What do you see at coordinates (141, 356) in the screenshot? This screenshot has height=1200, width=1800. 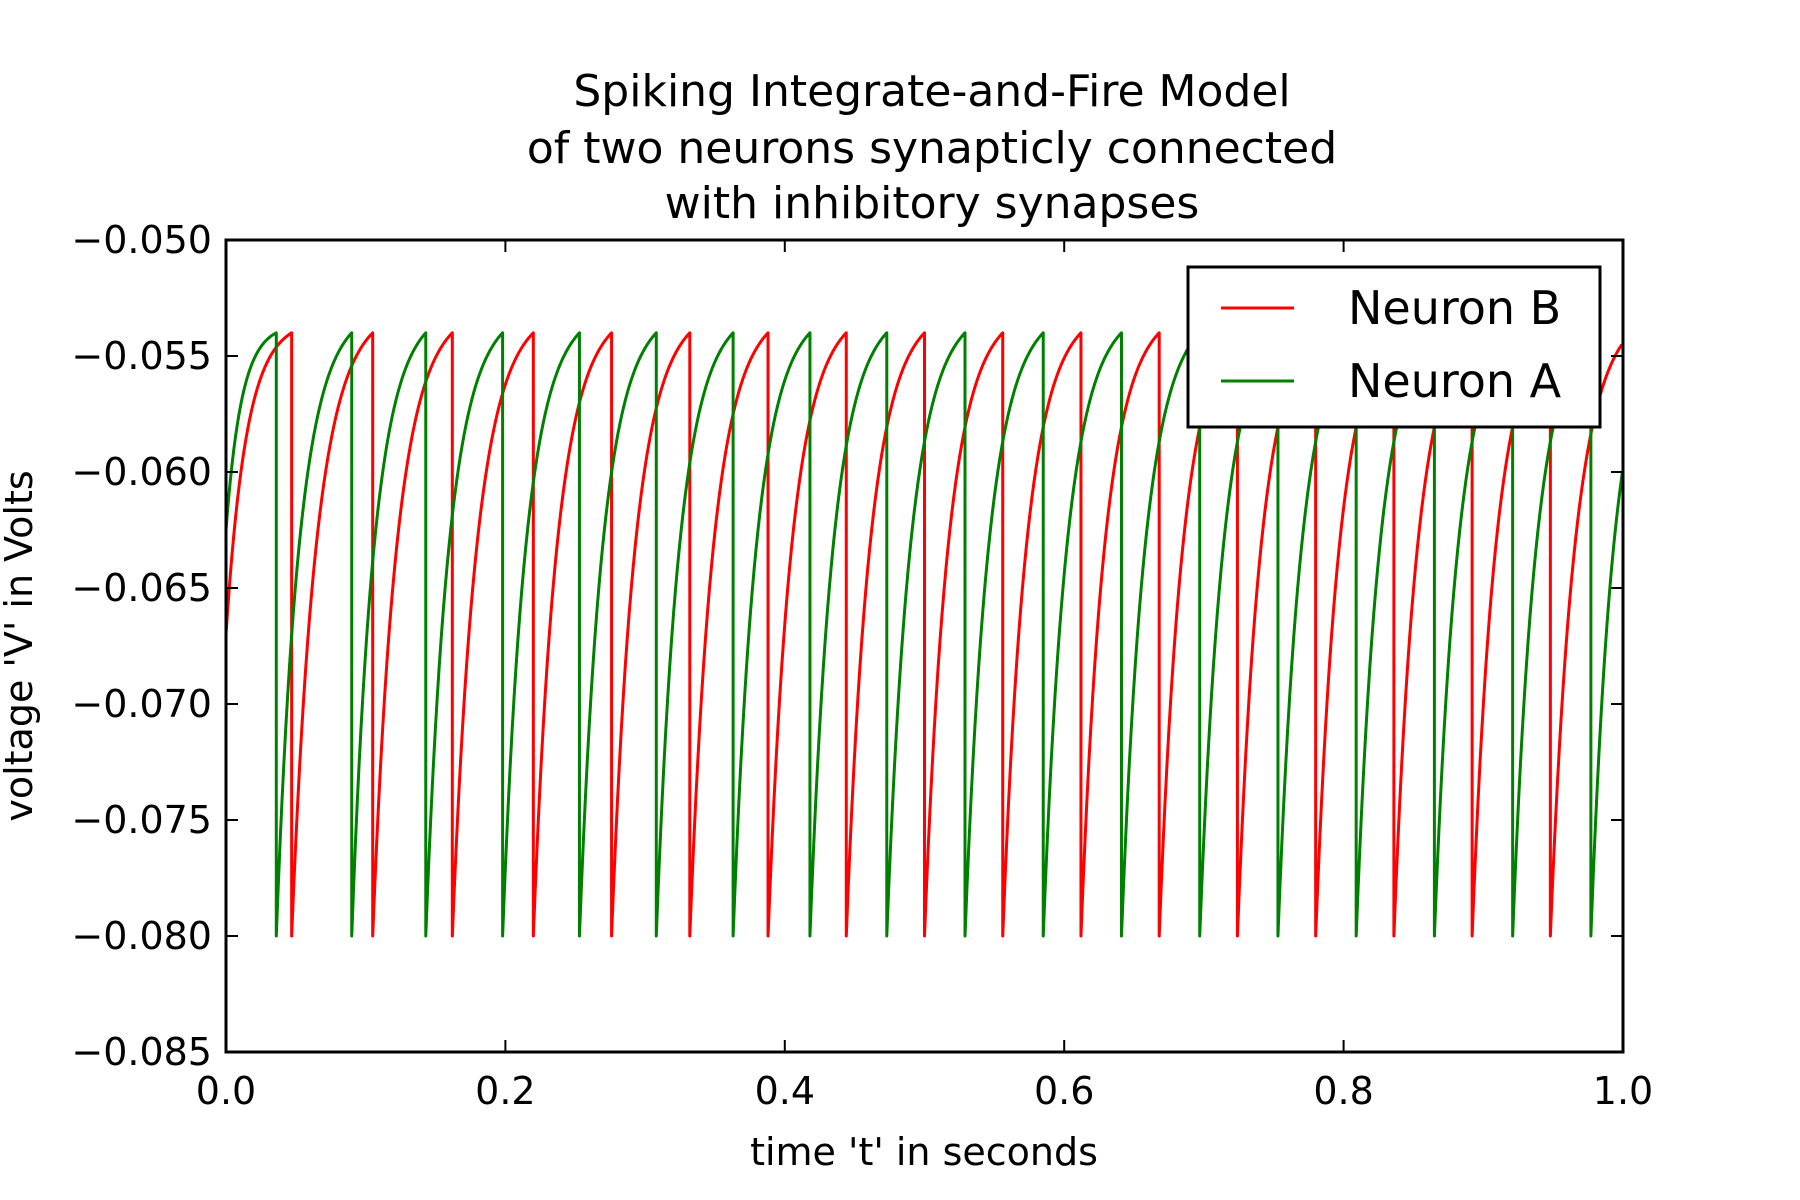 I see `y-tick-label: −0.055` at bounding box center [141, 356].